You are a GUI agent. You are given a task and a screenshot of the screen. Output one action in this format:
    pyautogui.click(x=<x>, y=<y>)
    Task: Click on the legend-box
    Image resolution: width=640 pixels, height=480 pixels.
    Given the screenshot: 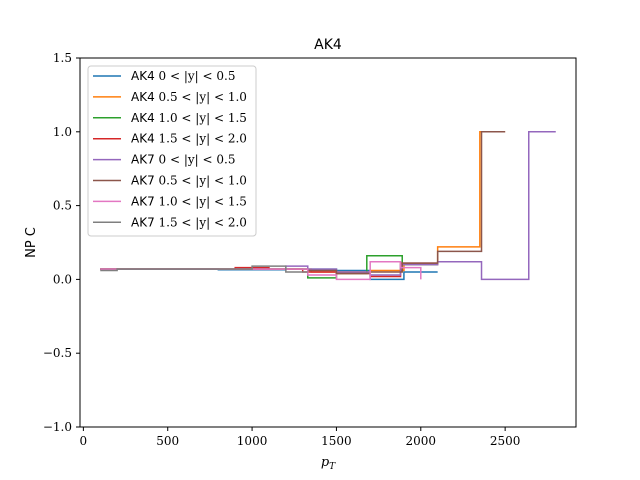 What is the action you would take?
    pyautogui.click(x=172, y=151)
    